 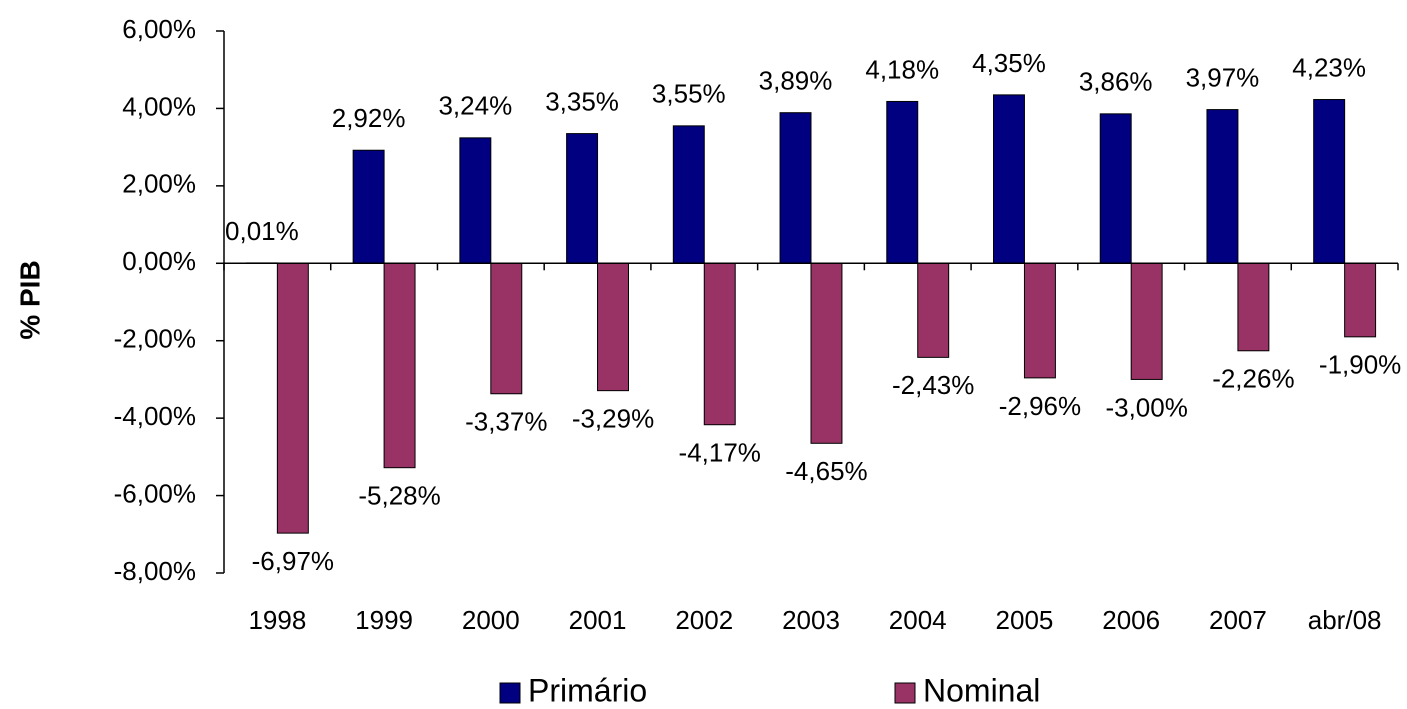 I want to click on value-label: 0,01%, so click(x=262, y=231).